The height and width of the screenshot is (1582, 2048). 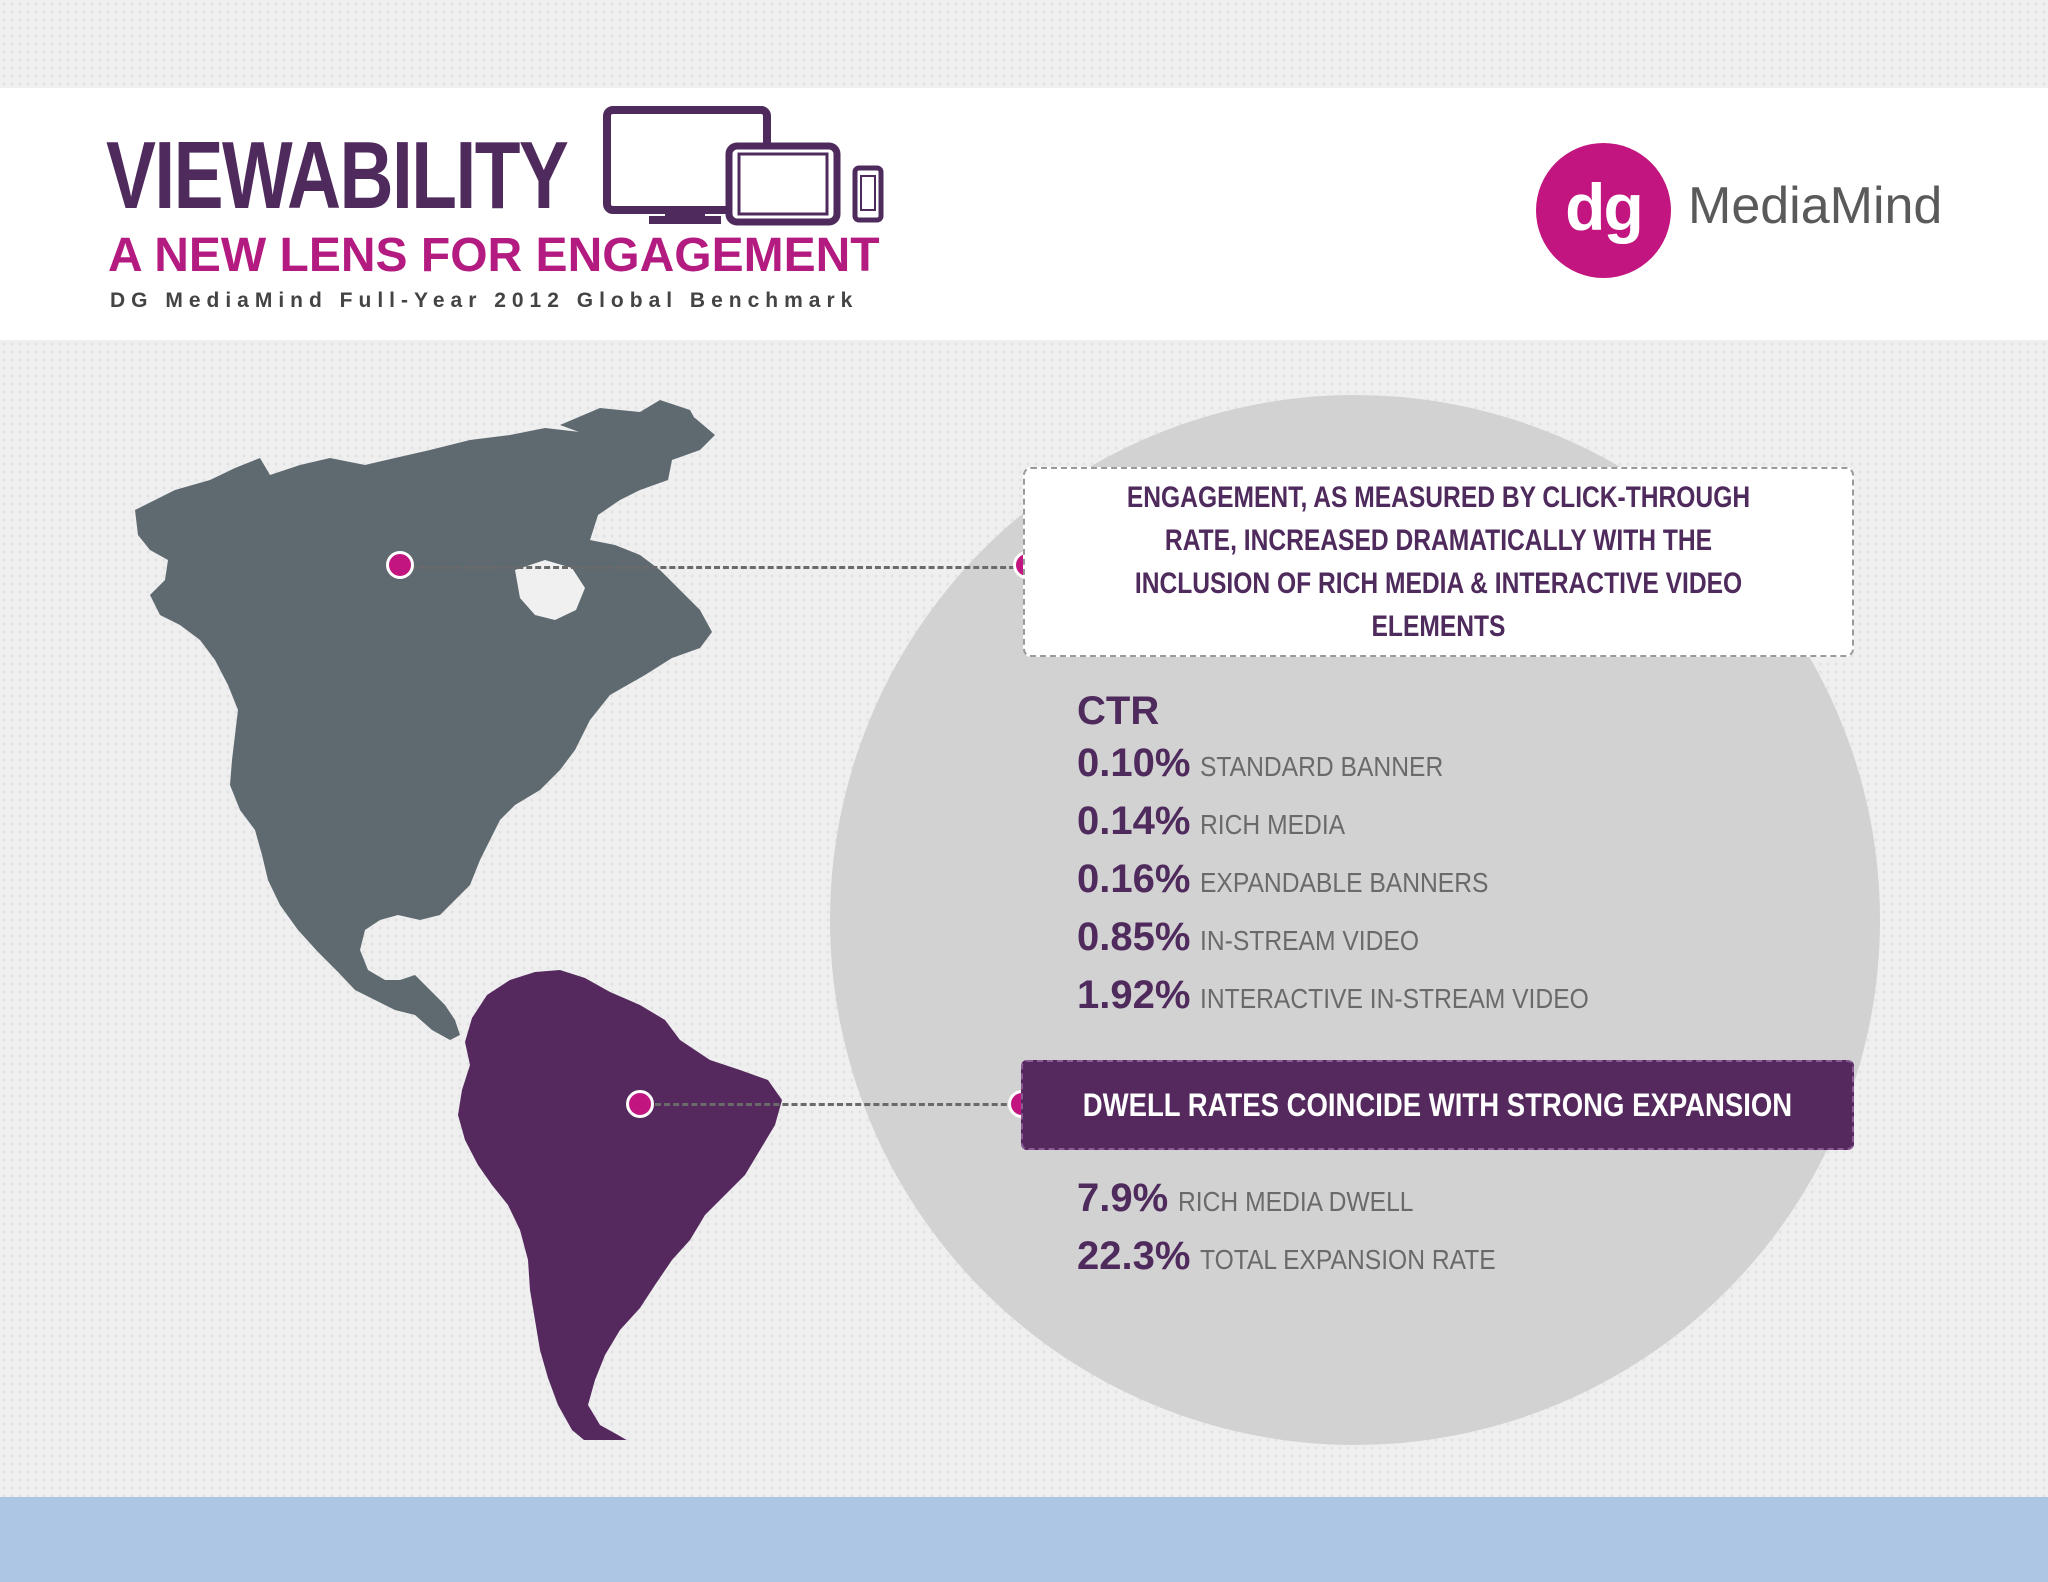 What do you see at coordinates (1024, 1539) in the screenshot?
I see `footer-band` at bounding box center [1024, 1539].